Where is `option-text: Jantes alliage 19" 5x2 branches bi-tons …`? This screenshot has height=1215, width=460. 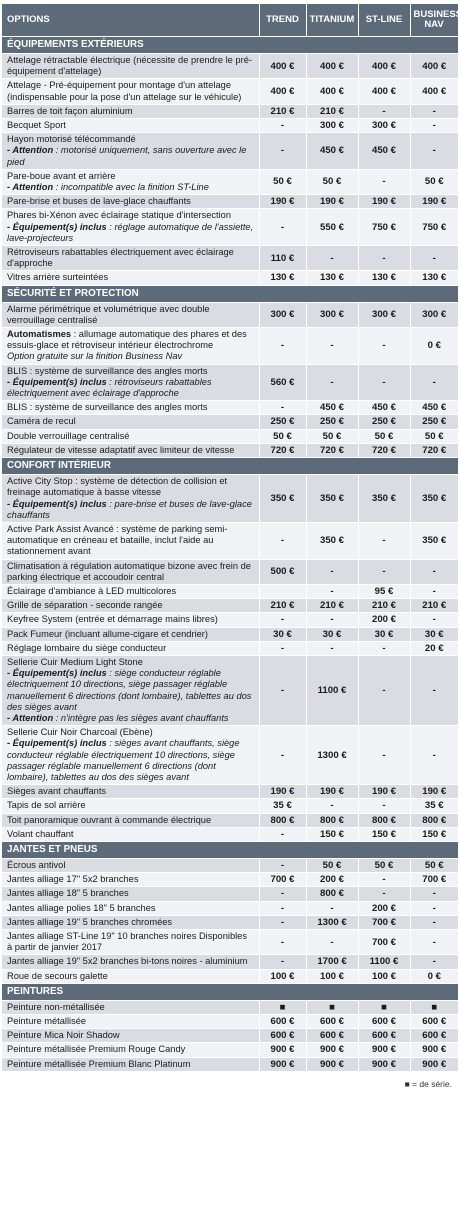
option-text: Jantes alliage 19" 5x2 branches bi-tons … is located at coordinates (127, 961).